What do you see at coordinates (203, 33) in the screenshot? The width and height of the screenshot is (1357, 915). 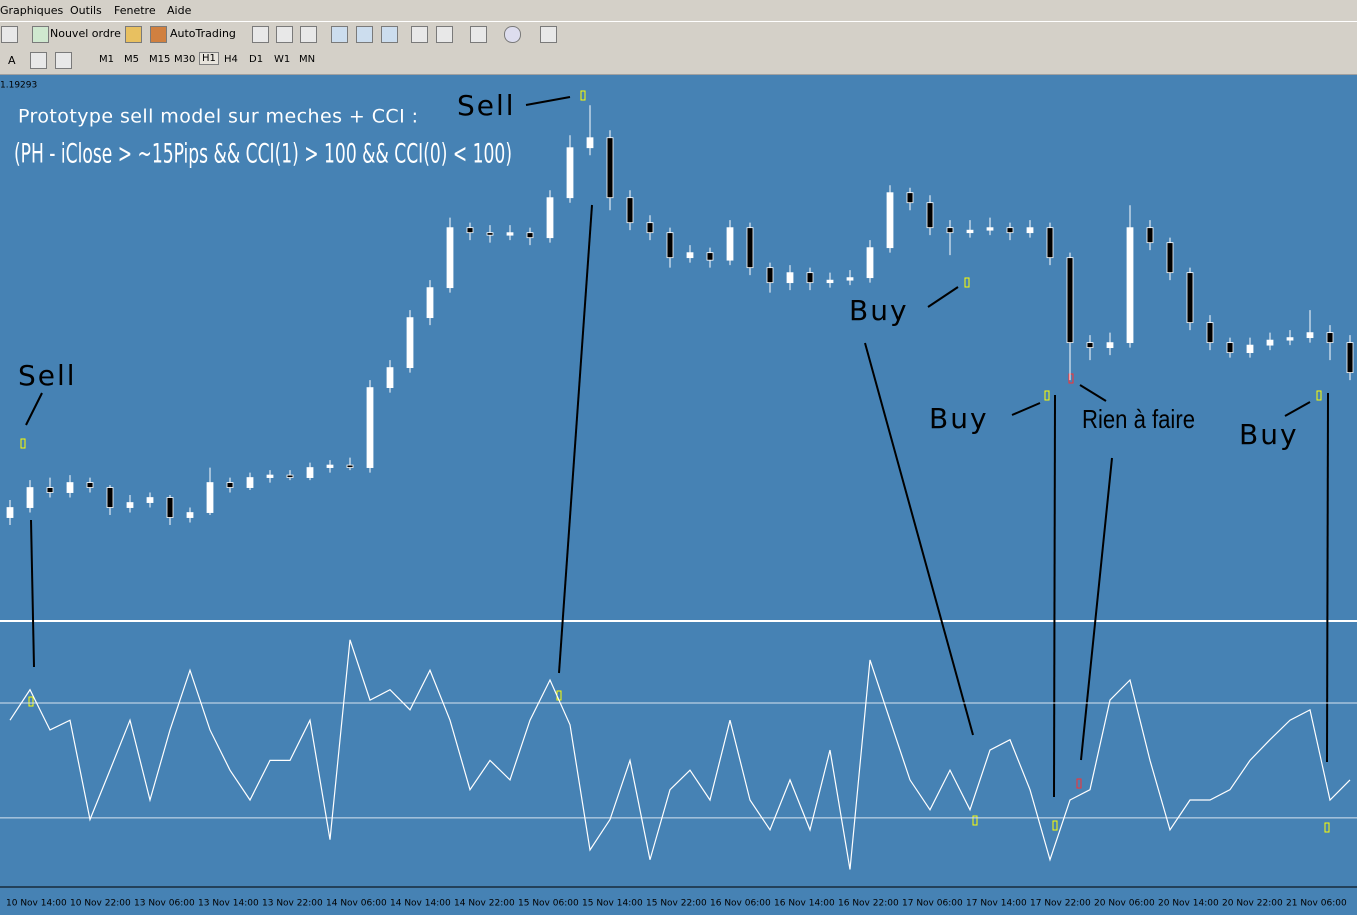 I see `autotrading-button: AutoTrading` at bounding box center [203, 33].